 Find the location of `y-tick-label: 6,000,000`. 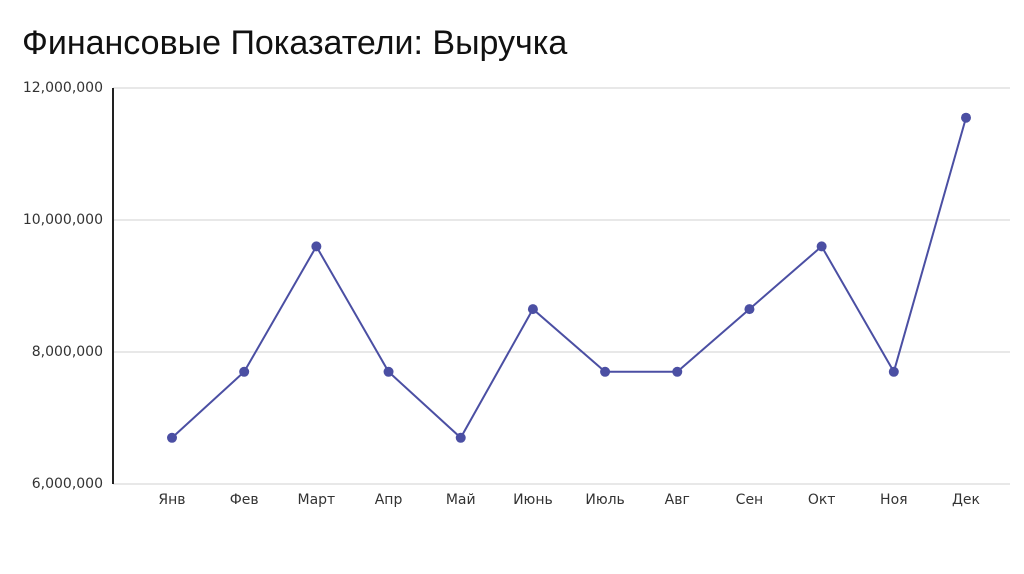

y-tick-label: 6,000,000 is located at coordinates (67, 484).